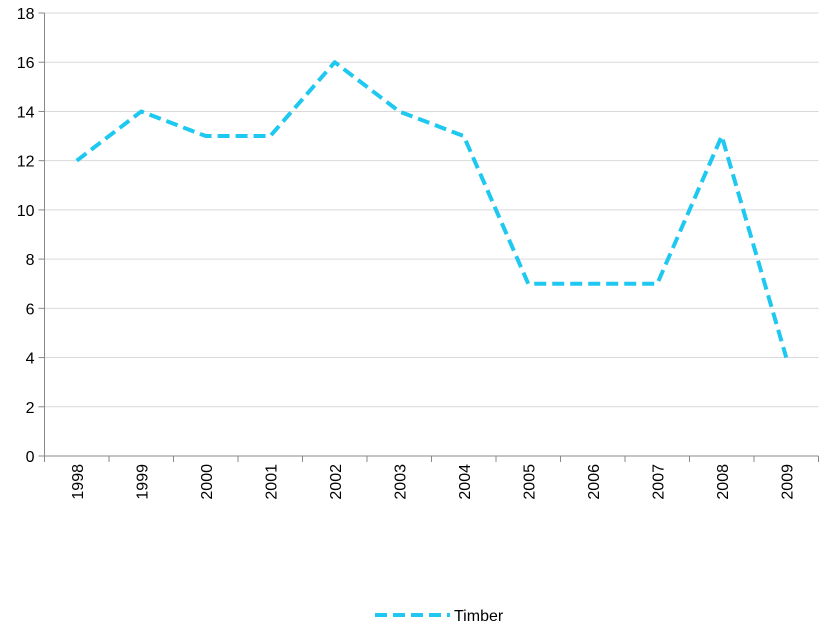  I want to click on y-tick-label: 0, so click(30, 457).